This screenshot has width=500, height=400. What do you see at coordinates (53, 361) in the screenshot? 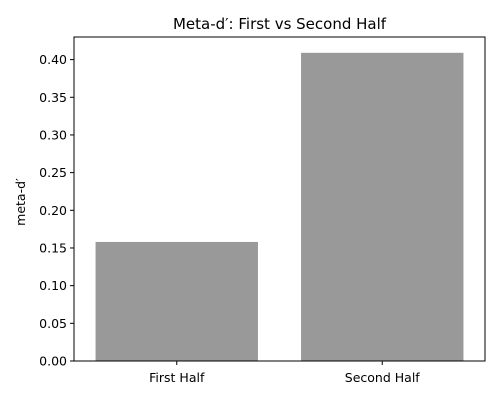
I see `y-tick-label: 0.00` at bounding box center [53, 361].